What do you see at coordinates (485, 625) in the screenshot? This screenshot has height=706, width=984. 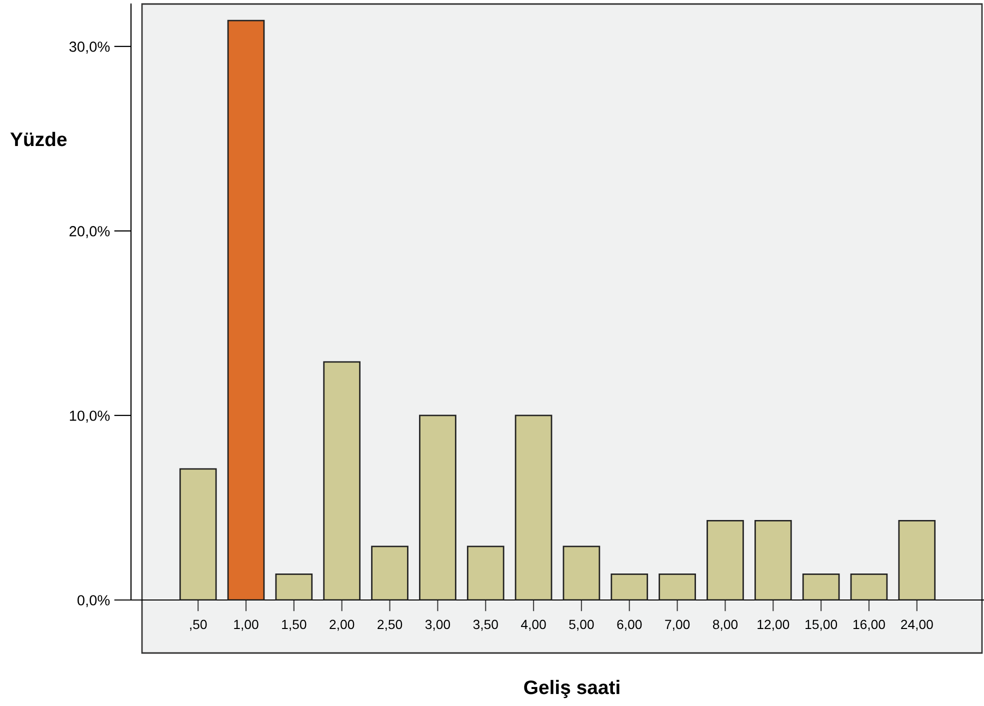 I see `x-tick-label: 3,50` at bounding box center [485, 625].